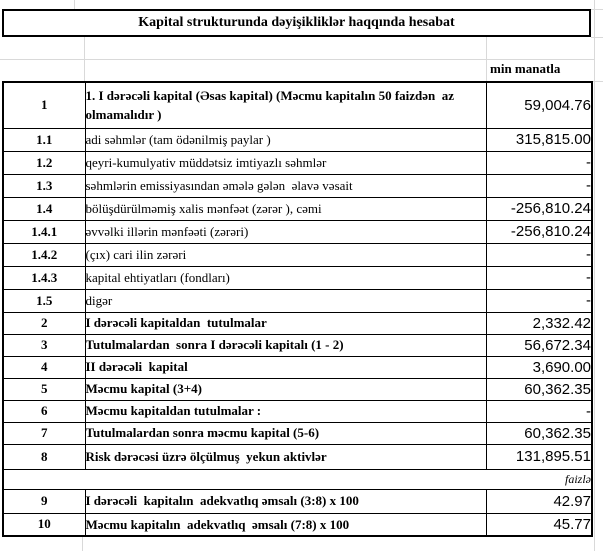 This screenshot has width=603, height=551. Describe the element at coordinates (285, 367) in the screenshot. I see `row-label: II dərəcəli kapital` at that location.